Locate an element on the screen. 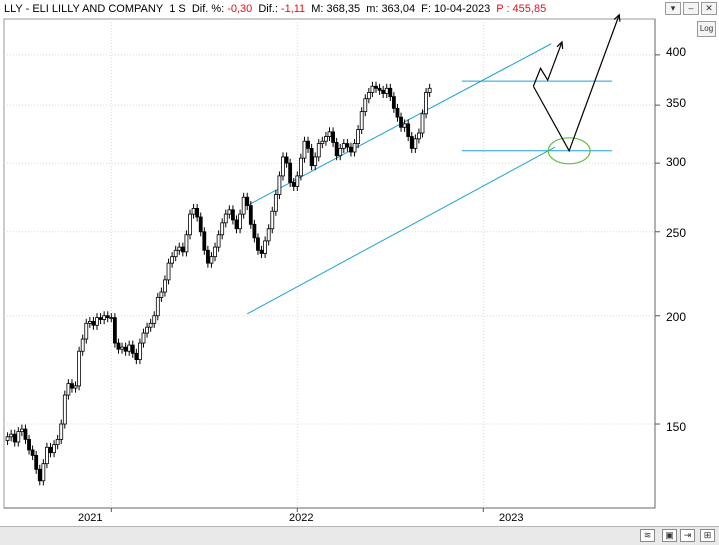  projection-arrow-a is located at coordinates (547, 64).